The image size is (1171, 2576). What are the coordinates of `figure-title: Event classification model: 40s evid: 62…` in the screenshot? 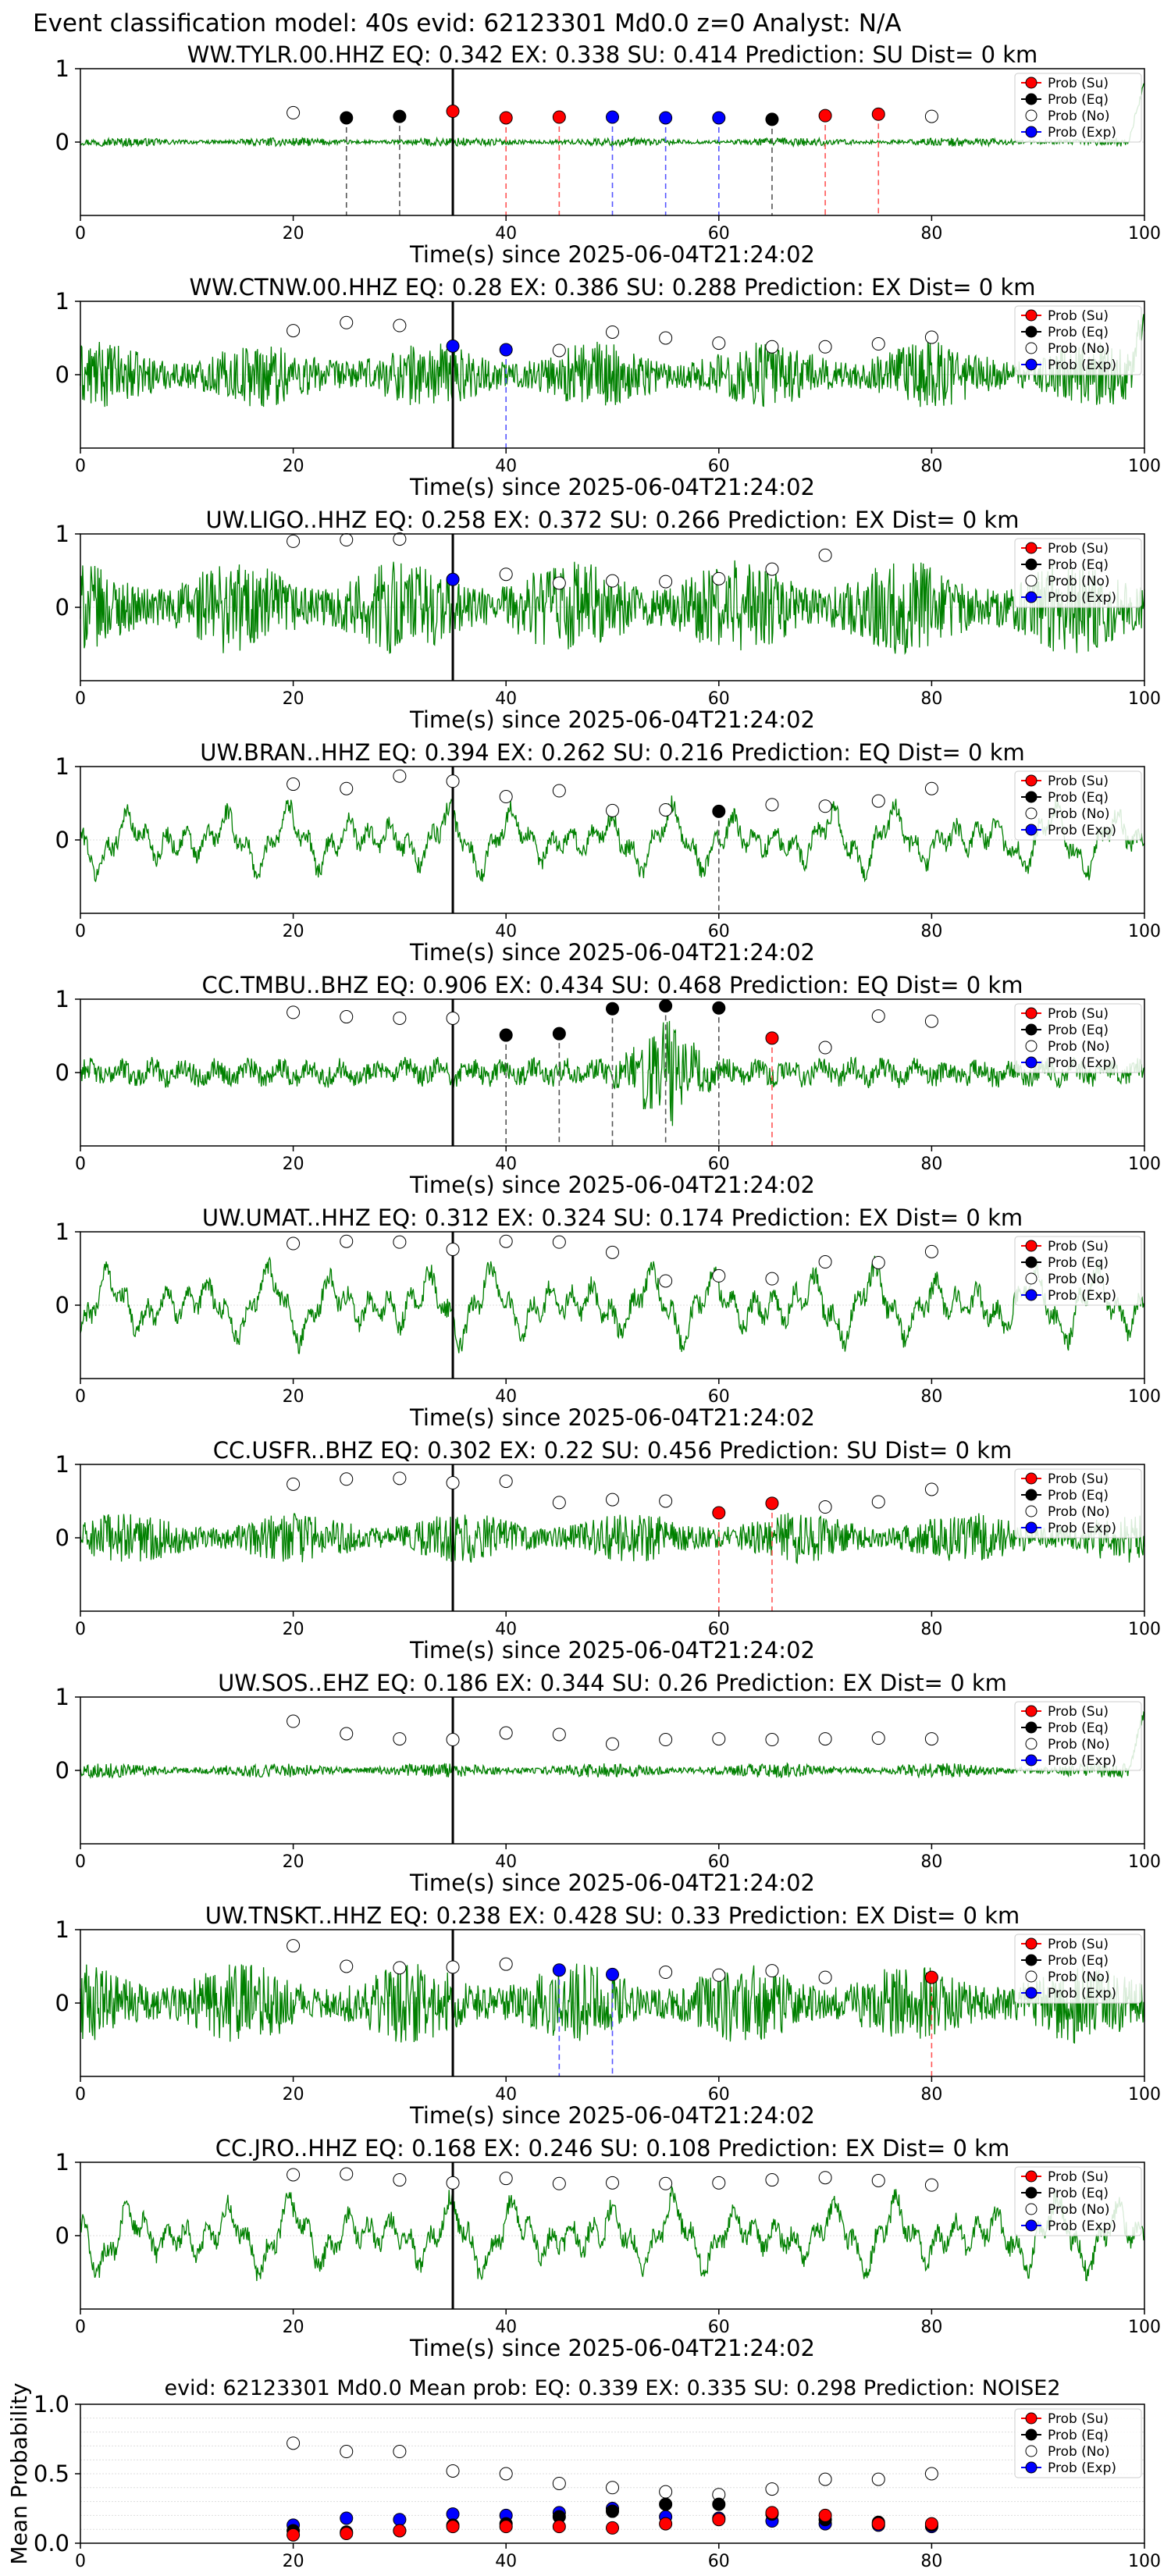 It's located at (467, 23).